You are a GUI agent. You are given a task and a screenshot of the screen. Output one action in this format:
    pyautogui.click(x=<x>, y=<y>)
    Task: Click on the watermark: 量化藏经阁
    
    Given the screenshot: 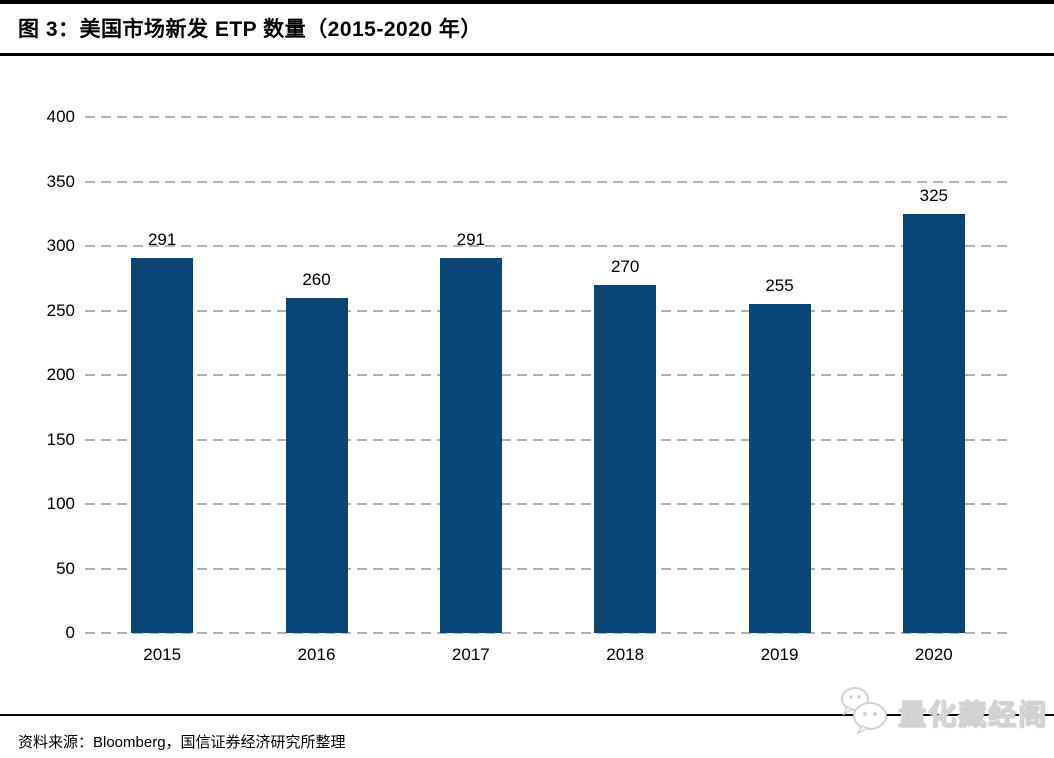 What is the action you would take?
    pyautogui.click(x=943, y=712)
    